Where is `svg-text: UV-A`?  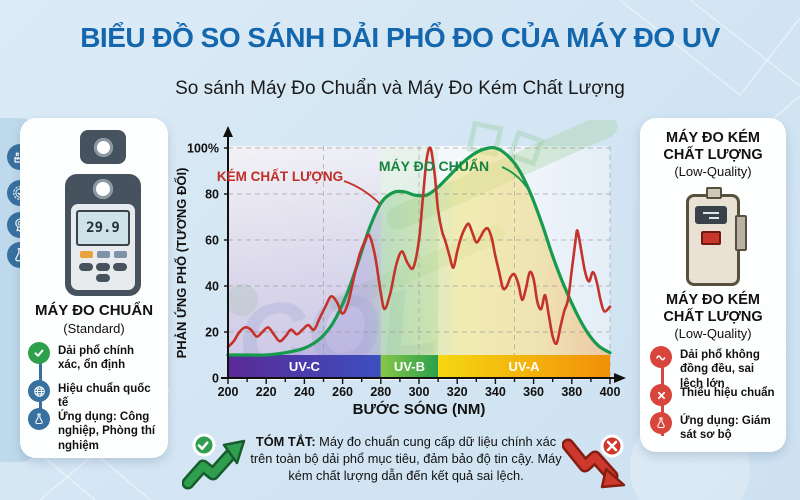 svg-text: UV-A is located at coordinates (525, 366).